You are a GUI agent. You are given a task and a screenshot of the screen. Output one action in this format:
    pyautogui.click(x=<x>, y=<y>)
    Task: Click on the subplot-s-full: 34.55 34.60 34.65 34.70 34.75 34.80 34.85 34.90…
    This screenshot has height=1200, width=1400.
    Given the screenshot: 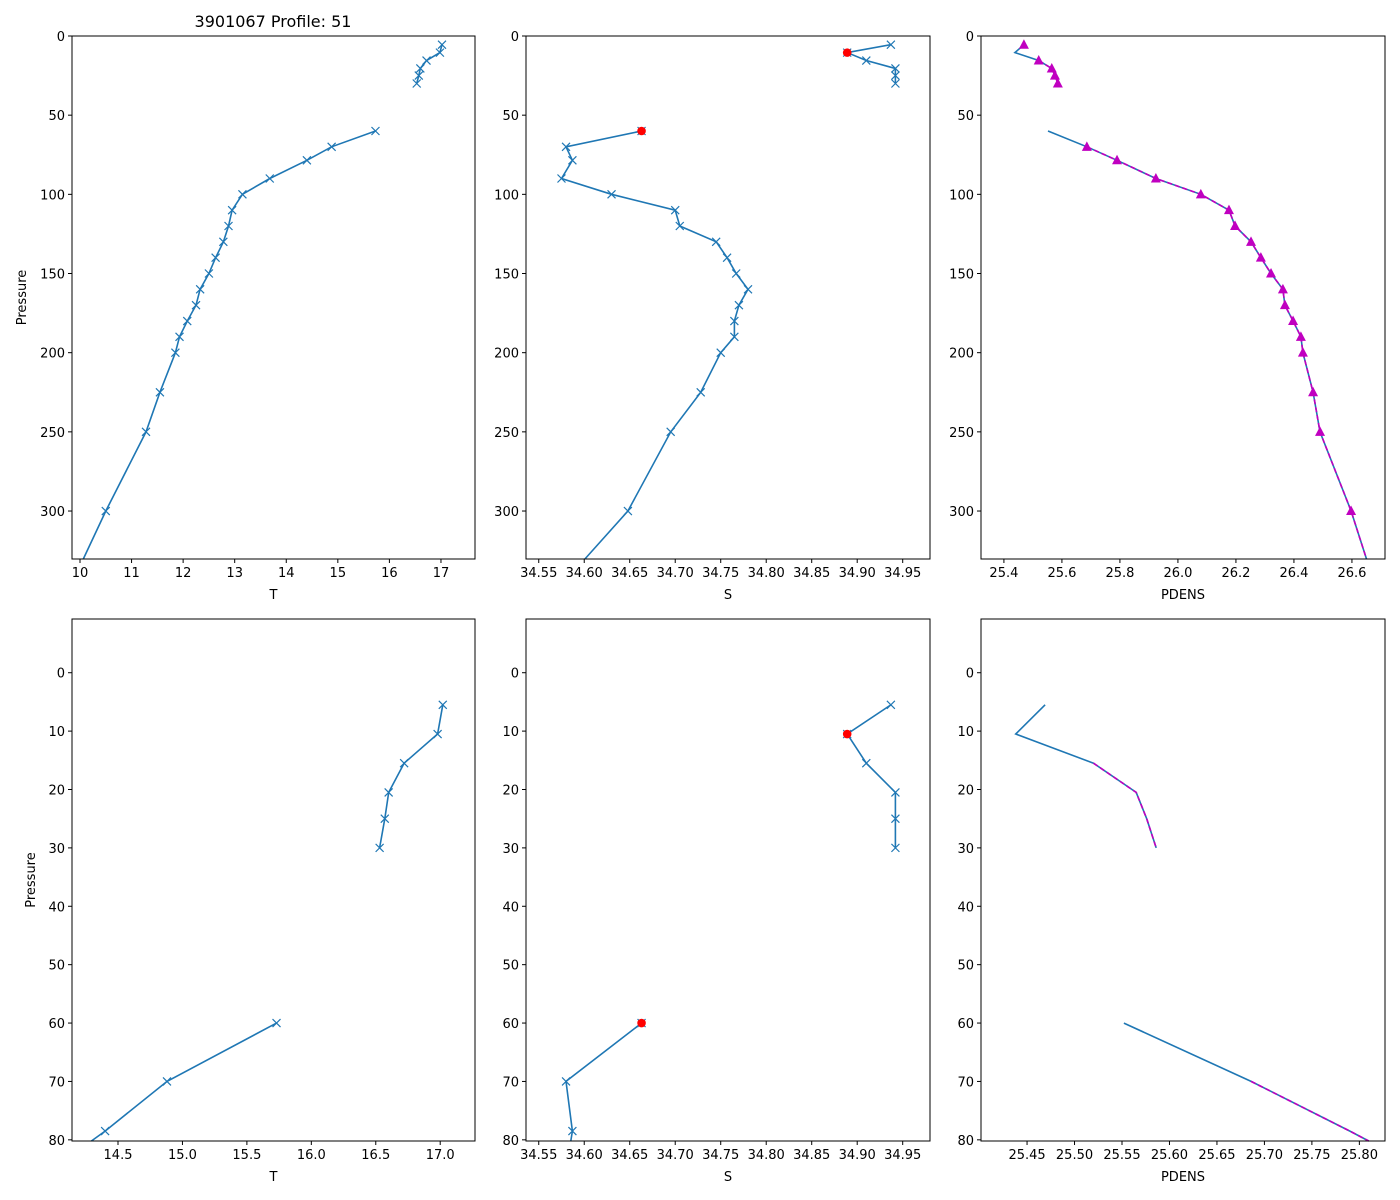 What is the action you would take?
    pyautogui.click(x=712, y=316)
    